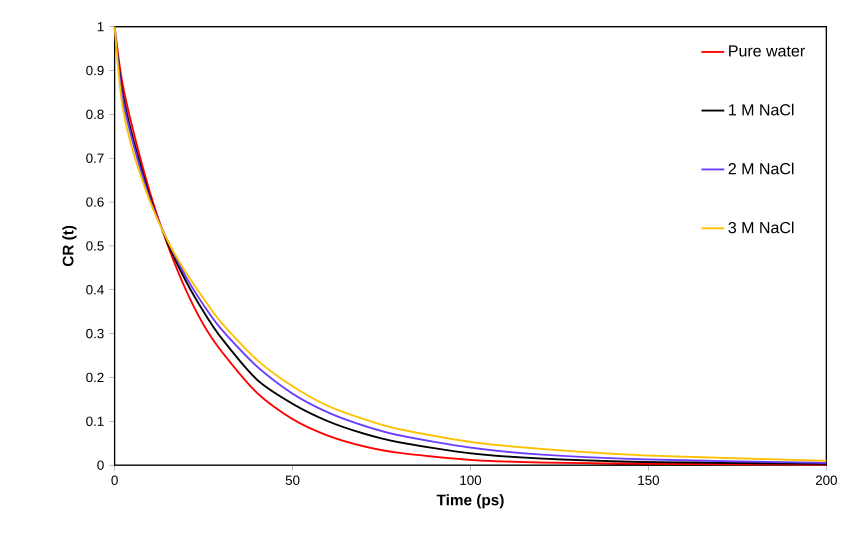 This screenshot has height=542, width=845. What do you see at coordinates (95, 70) in the screenshot?
I see `y-tick-label: 0.9` at bounding box center [95, 70].